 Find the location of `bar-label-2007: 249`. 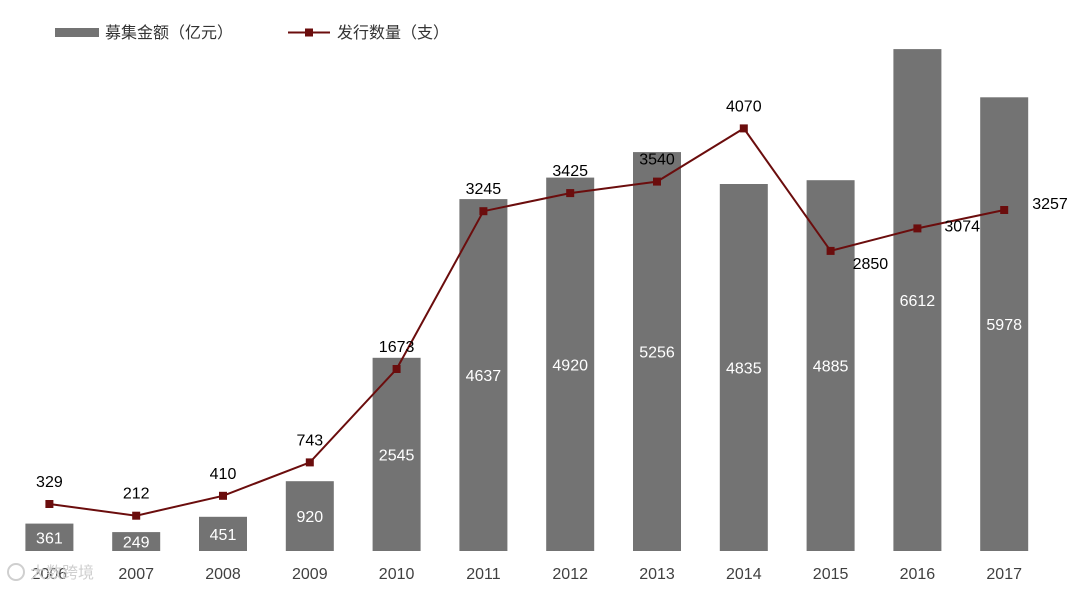

bar-label-2007: 249 is located at coordinates (136, 543).